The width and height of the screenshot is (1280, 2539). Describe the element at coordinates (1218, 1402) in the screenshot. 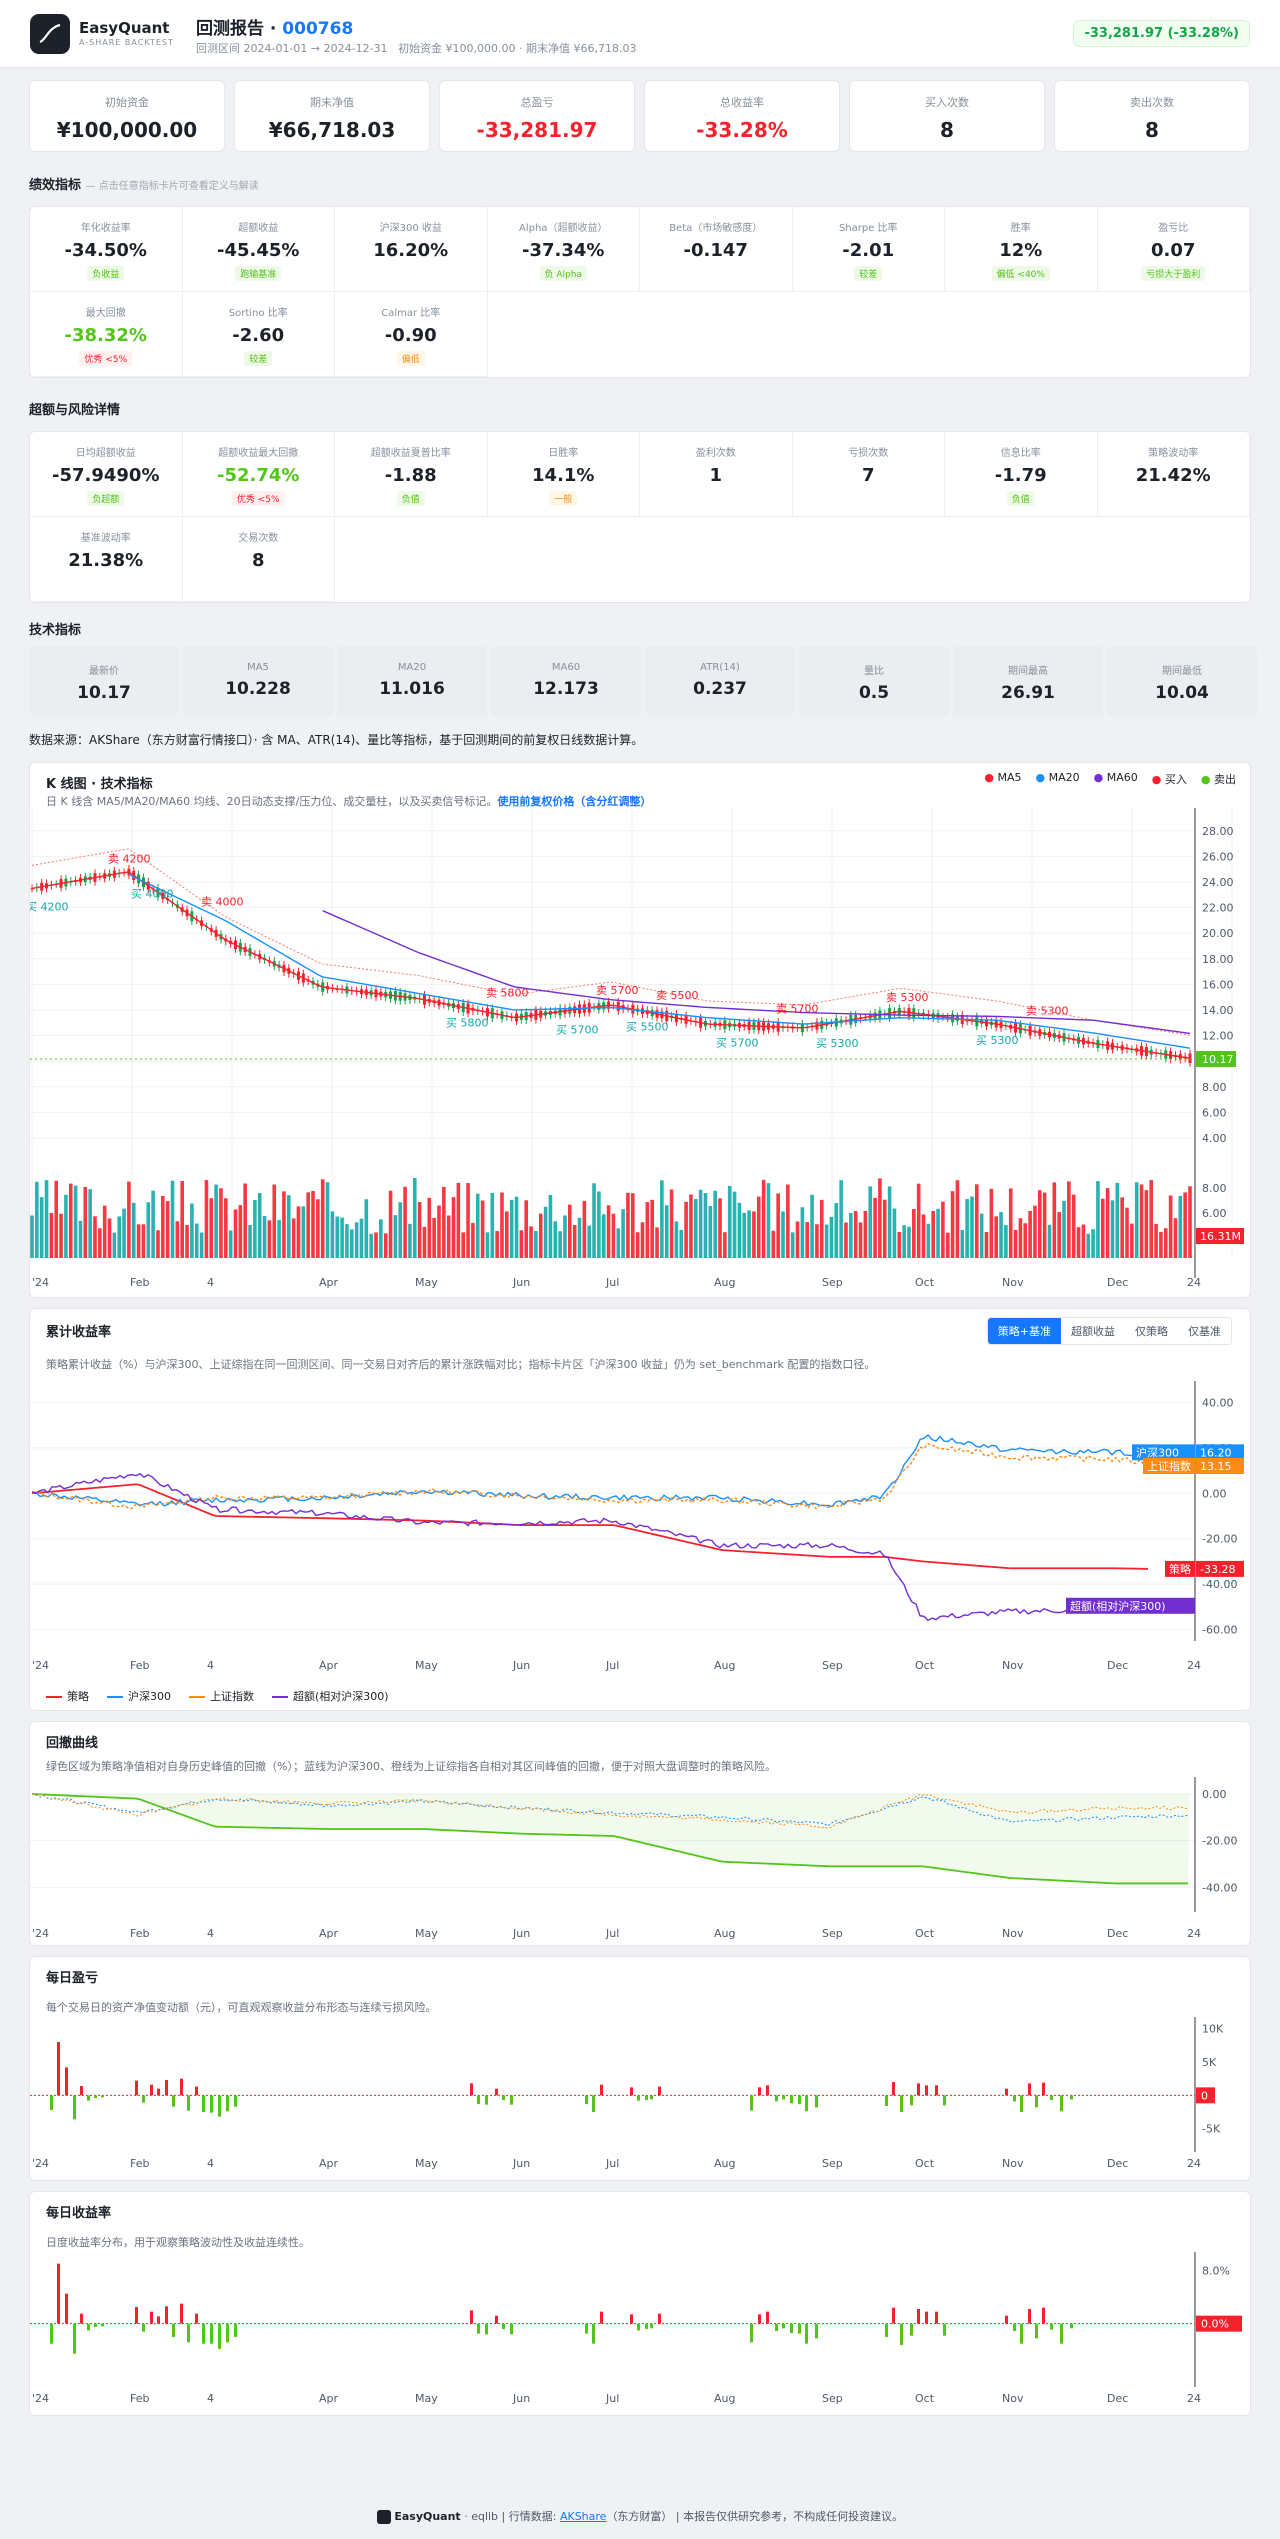

I see `y-tick-label: 40.00` at that location.